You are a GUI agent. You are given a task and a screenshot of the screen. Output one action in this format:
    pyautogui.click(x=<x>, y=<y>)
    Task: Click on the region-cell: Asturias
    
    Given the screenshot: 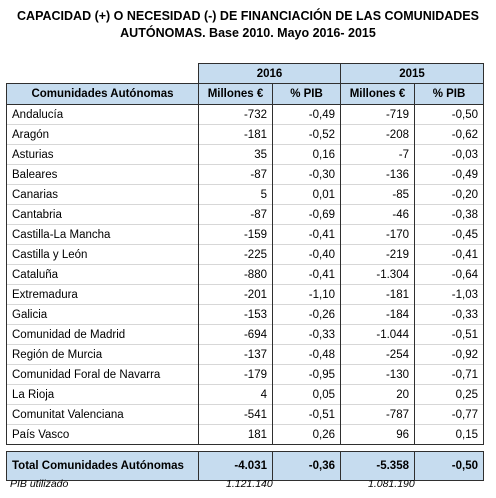 What is the action you would take?
    pyautogui.click(x=102, y=154)
    